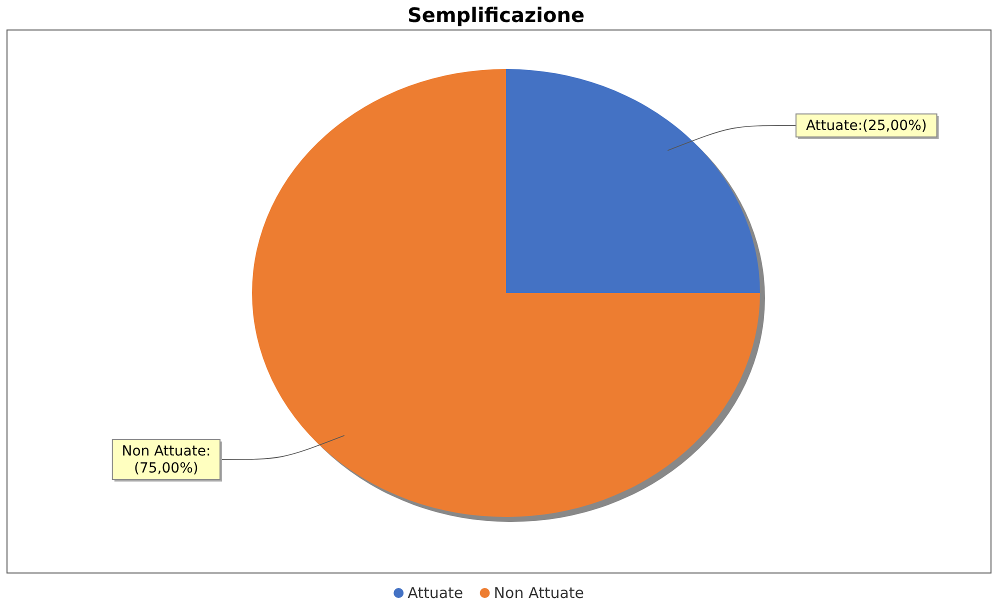 The width and height of the screenshot is (992, 601). I want to click on chart-title: Semplificazione, so click(496, 15).